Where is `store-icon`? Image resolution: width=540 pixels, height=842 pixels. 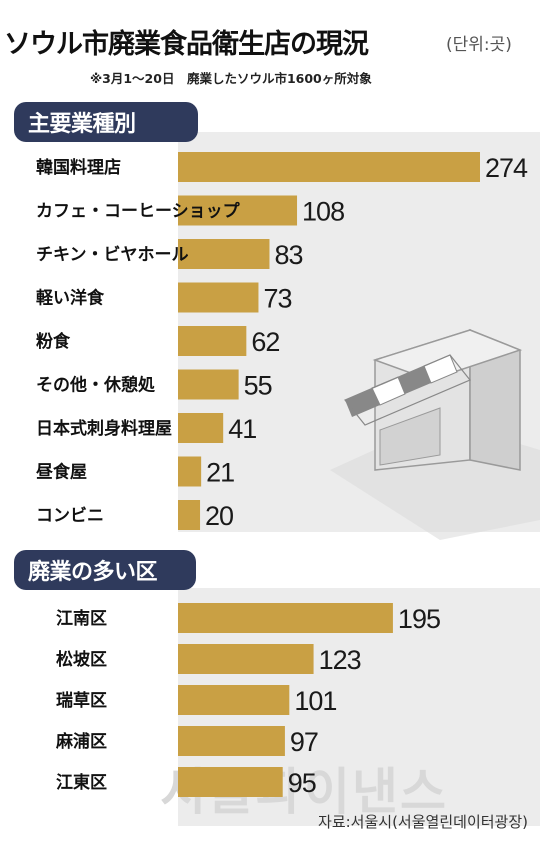
store-icon is located at coordinates (435, 434).